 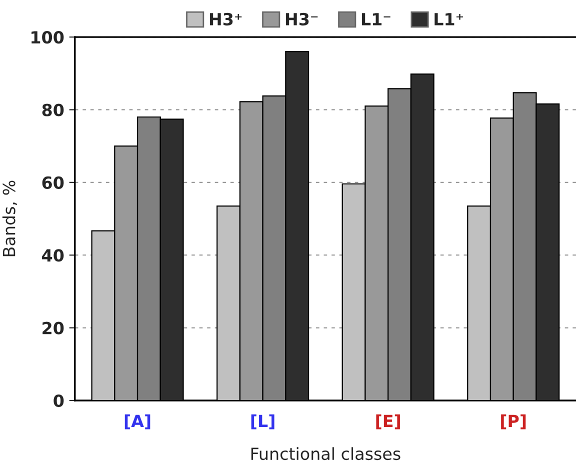 What do you see at coordinates (262, 422) in the screenshot?
I see `x-tick-label: [L]` at bounding box center [262, 422].